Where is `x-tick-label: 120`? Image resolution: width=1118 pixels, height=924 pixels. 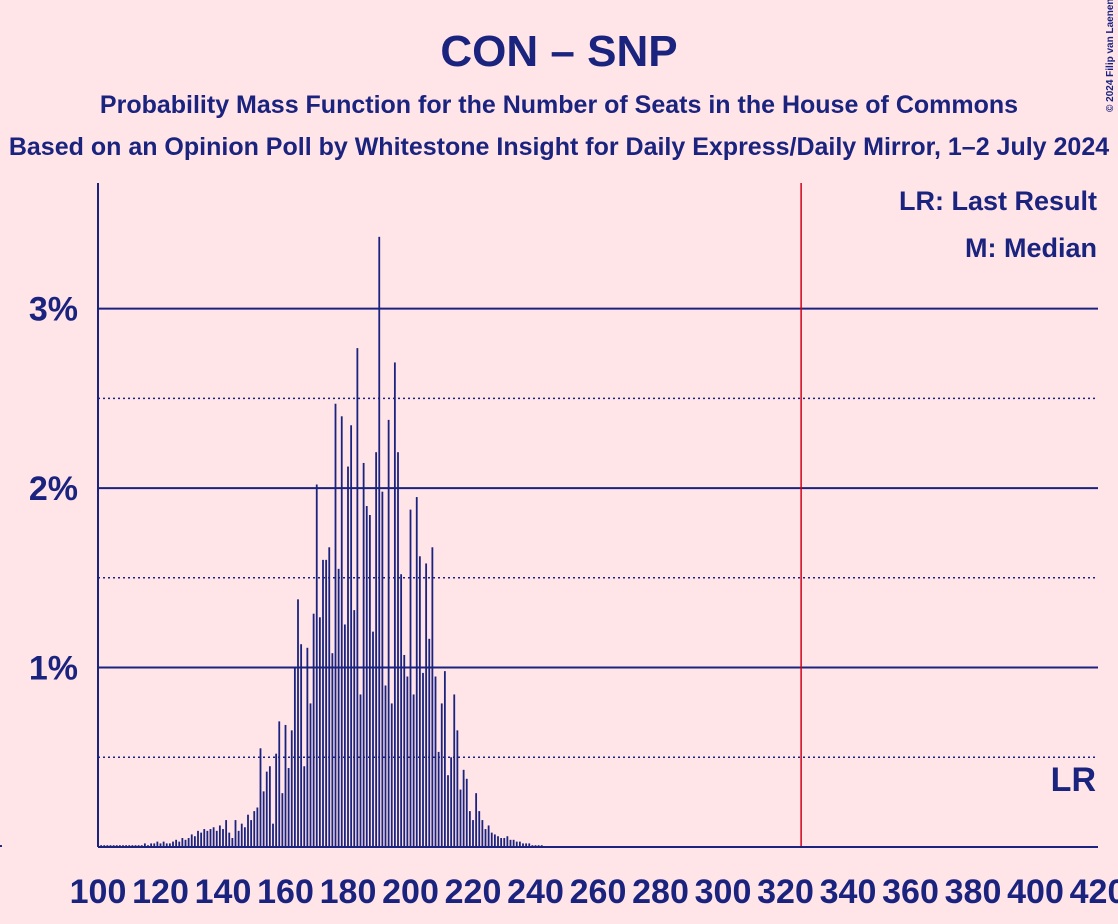
x-tick-label: 120 is located at coordinates (160, 892).